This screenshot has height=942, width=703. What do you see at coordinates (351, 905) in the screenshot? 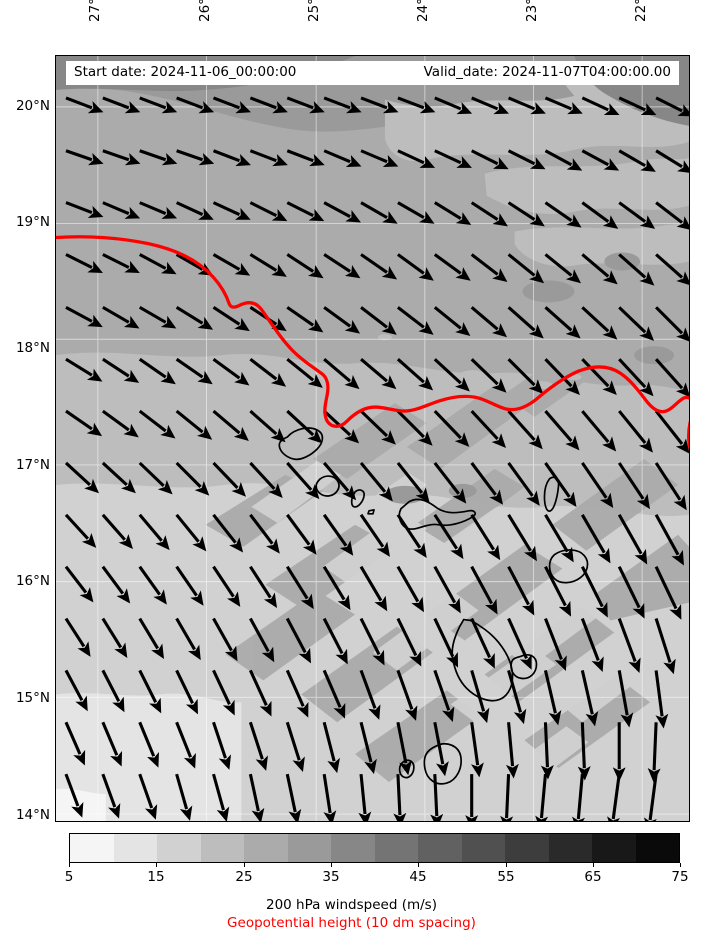
I see `colorbar-caption-windspeed: 200 hPa windspeed (m/s)` at bounding box center [351, 905].